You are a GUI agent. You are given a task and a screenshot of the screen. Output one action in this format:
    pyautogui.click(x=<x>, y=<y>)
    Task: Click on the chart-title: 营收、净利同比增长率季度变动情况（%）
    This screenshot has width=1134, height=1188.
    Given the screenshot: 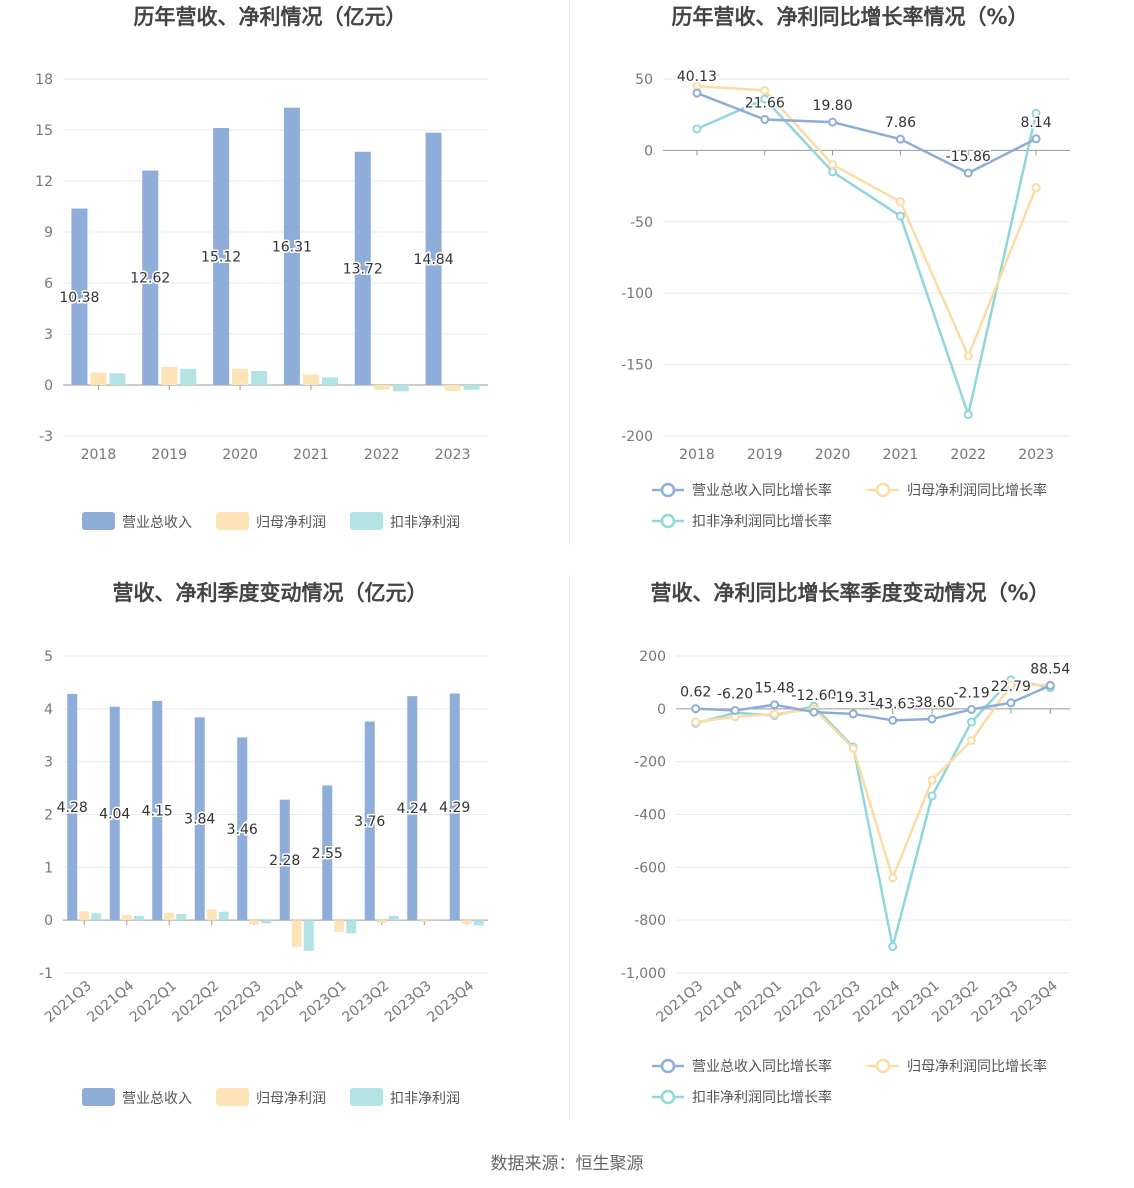 What is the action you would take?
    pyautogui.click(x=849, y=593)
    